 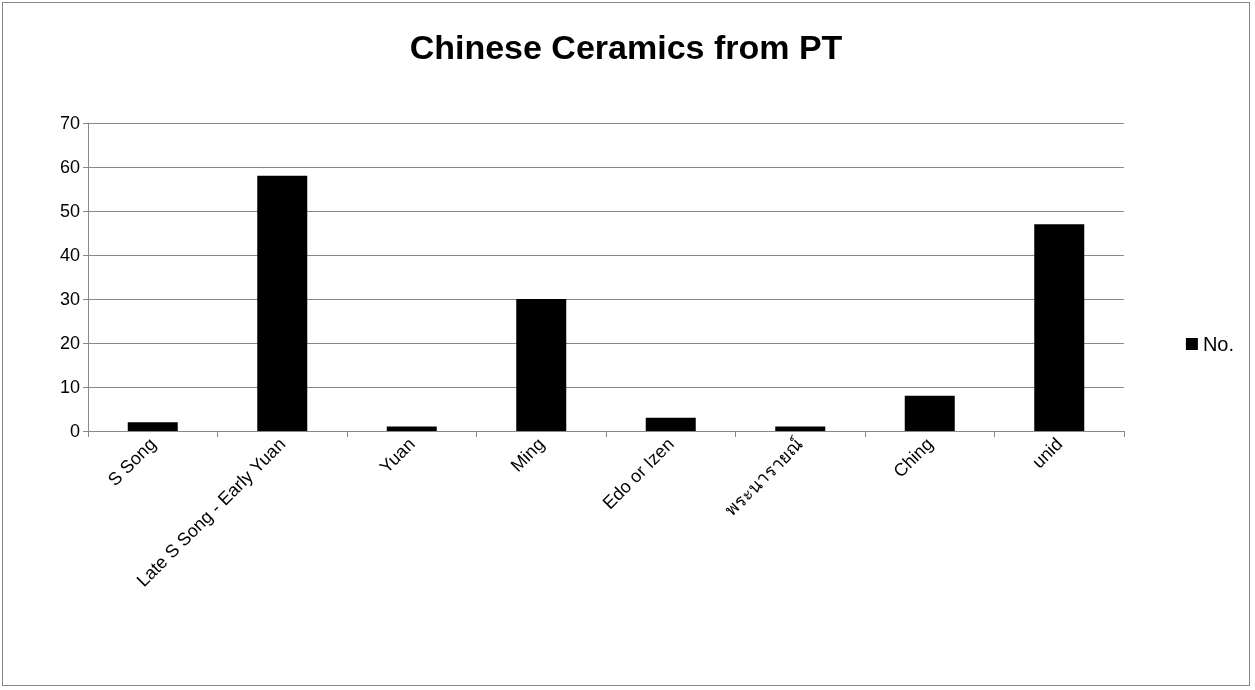 I want to click on x-tick-label: Edo or Izen, so click(x=638, y=473).